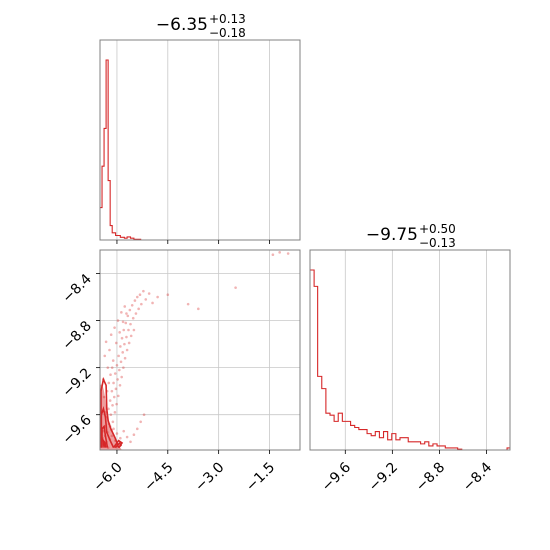 This screenshot has height=550, width=550. Describe the element at coordinates (477, 476) in the screenshot. I see `x-tick-label-3: −8.4` at that location.